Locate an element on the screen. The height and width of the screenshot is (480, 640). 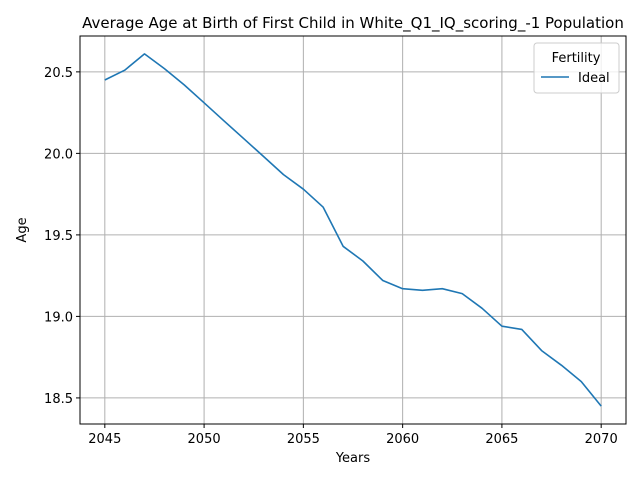
x-axis-label: Years is located at coordinates (353, 458).